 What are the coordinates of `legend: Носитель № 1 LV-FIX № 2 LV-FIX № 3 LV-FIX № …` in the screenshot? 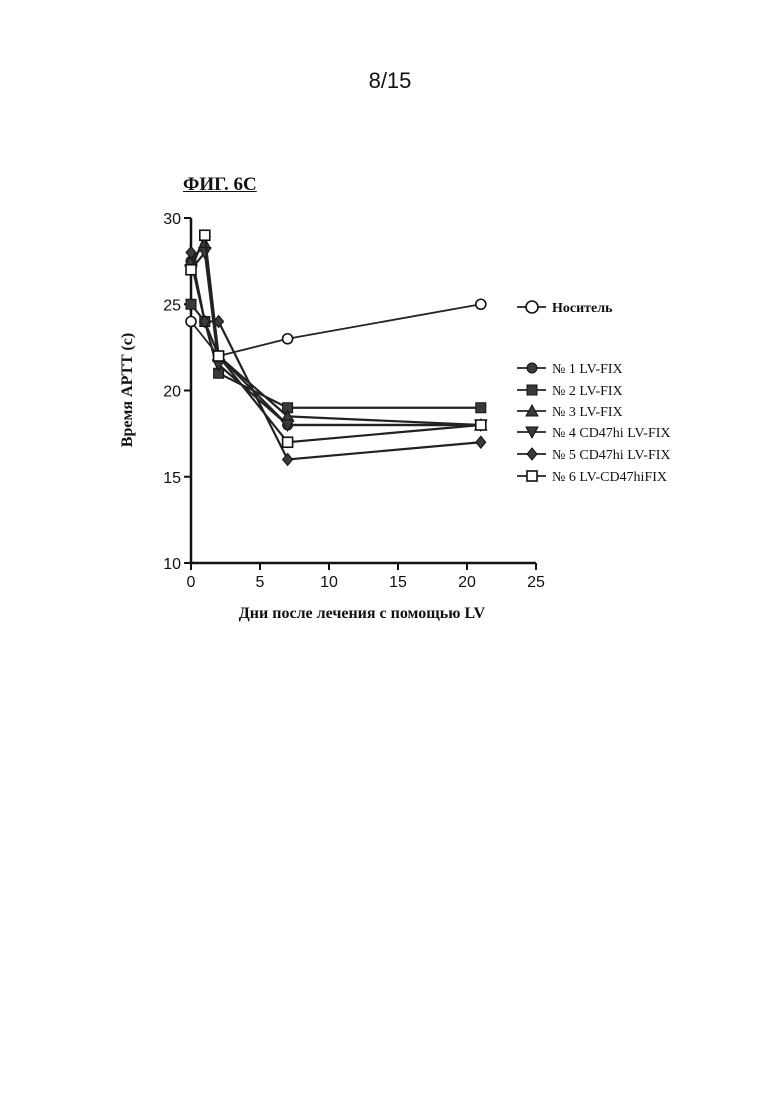 It's located at (594, 393).